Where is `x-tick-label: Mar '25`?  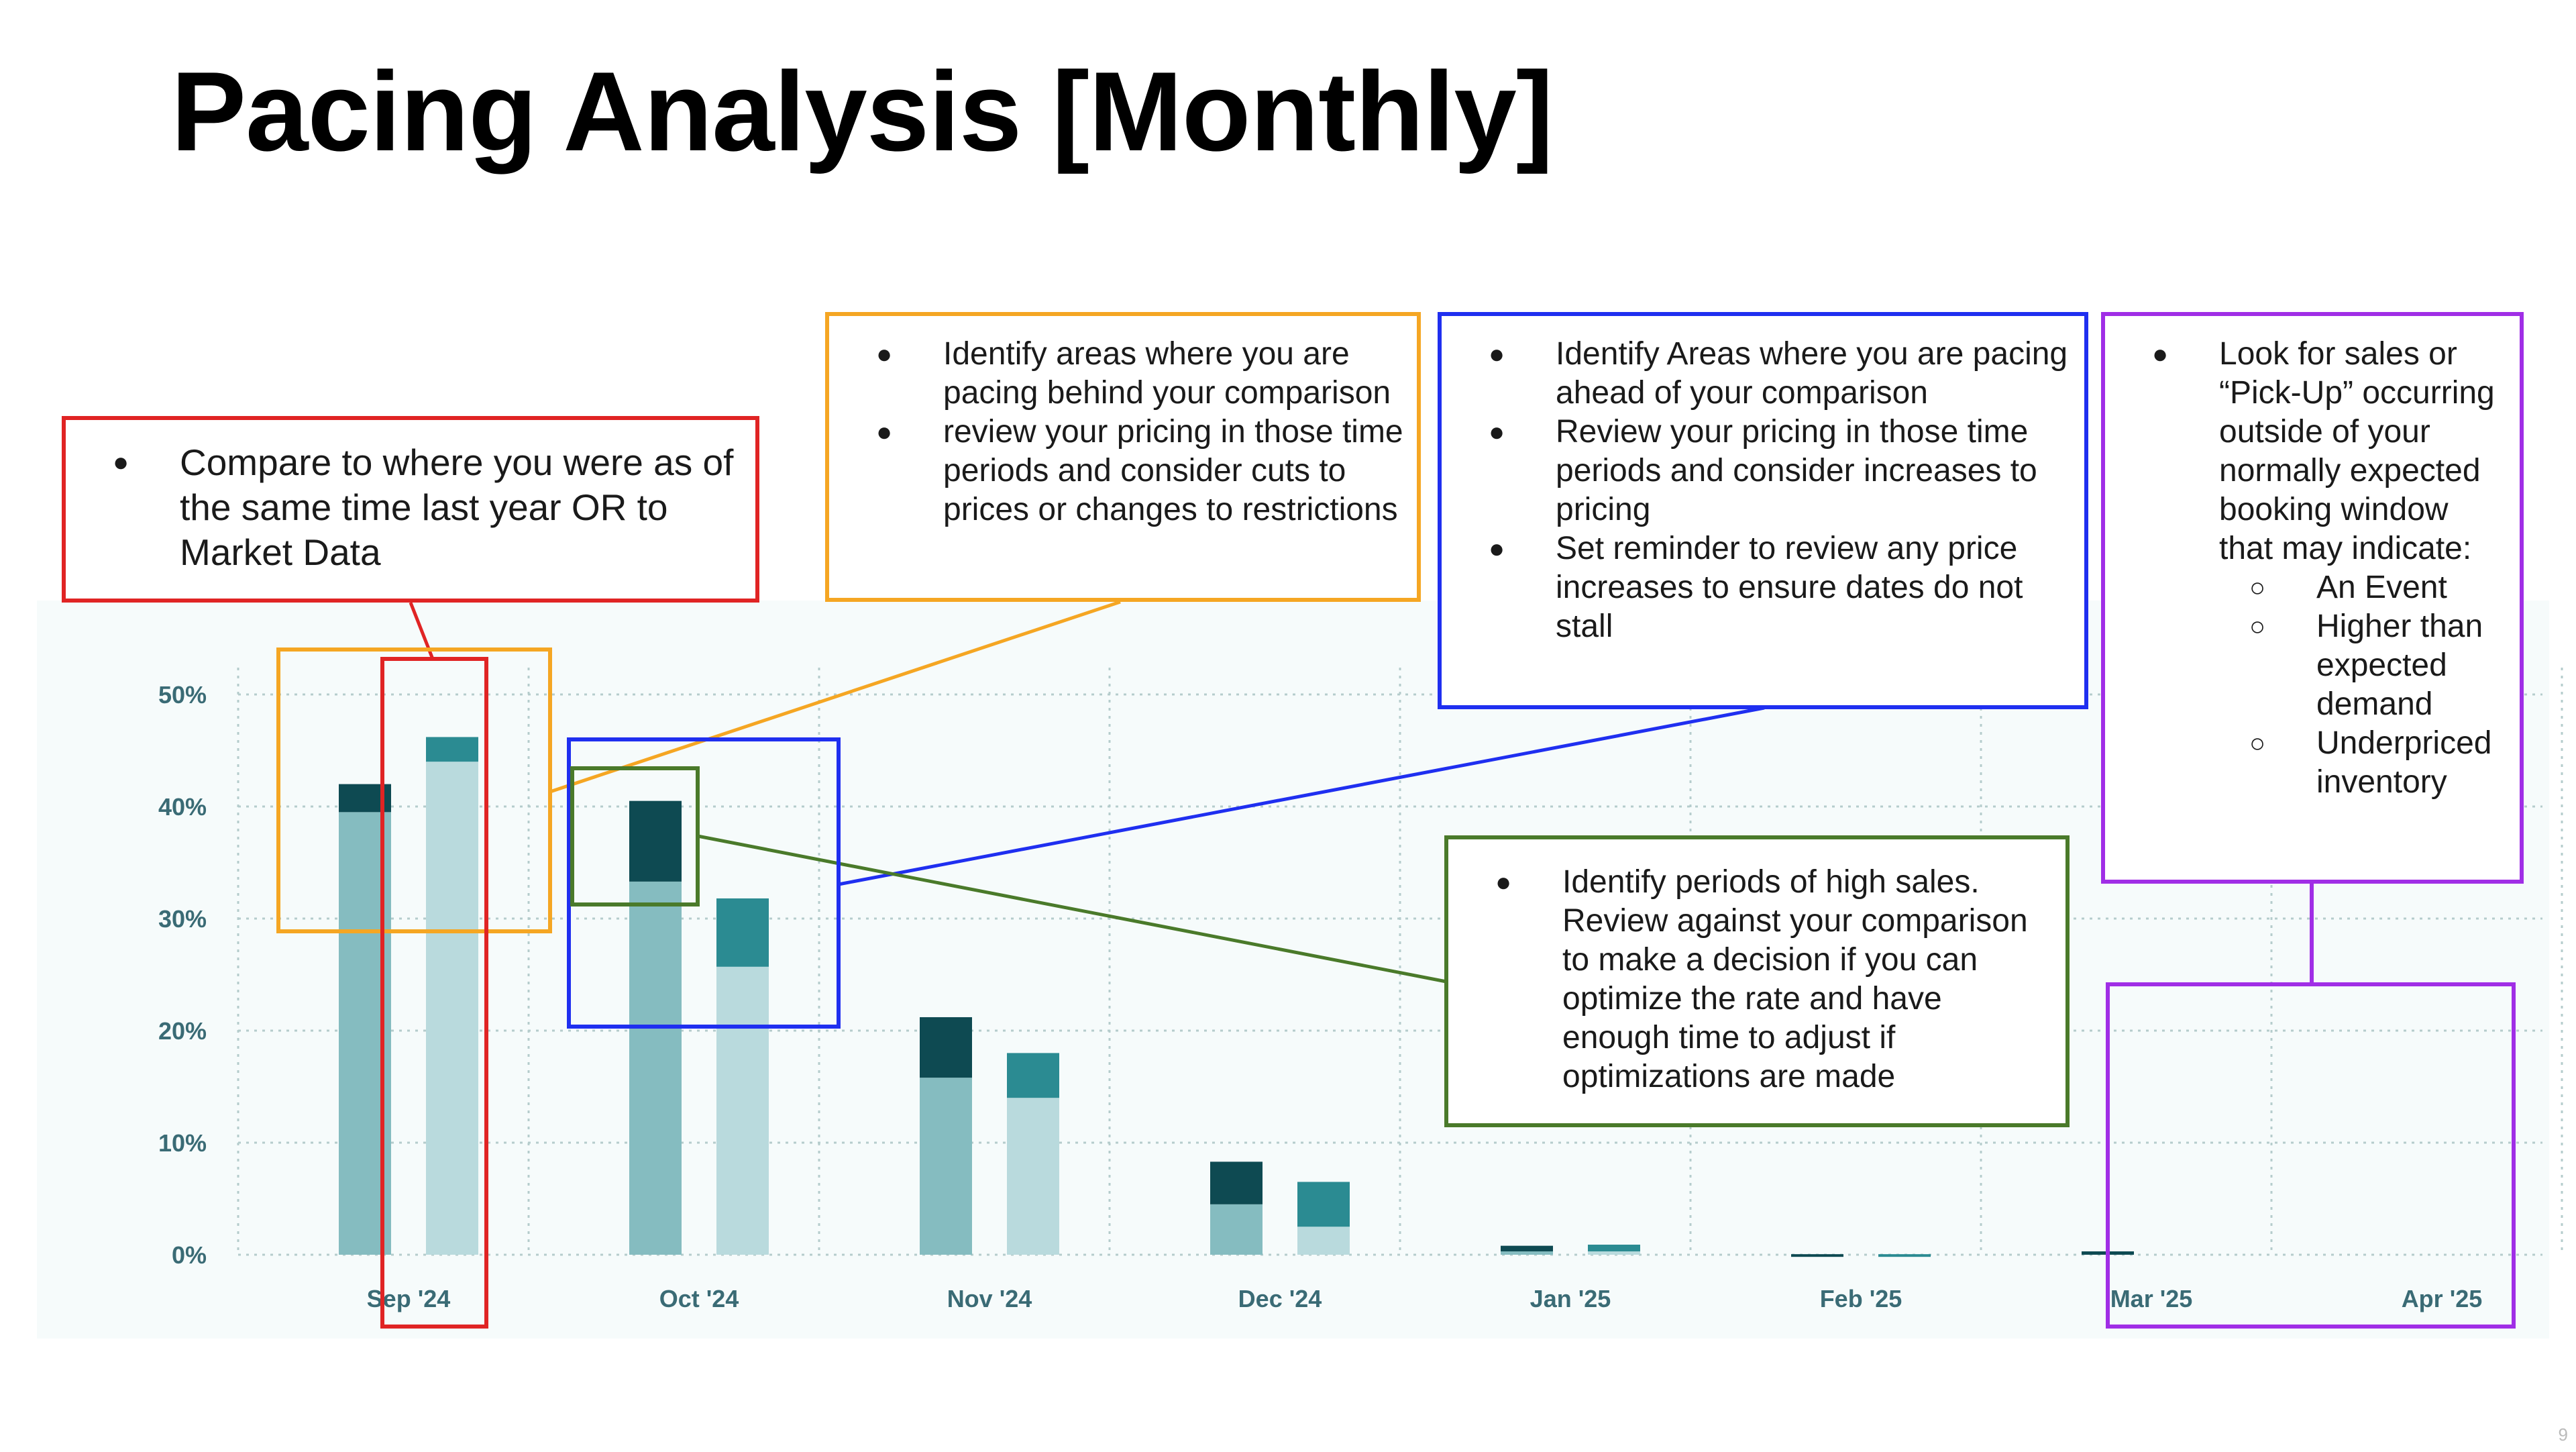
x-tick-label: Mar '25 is located at coordinates (2151, 1298).